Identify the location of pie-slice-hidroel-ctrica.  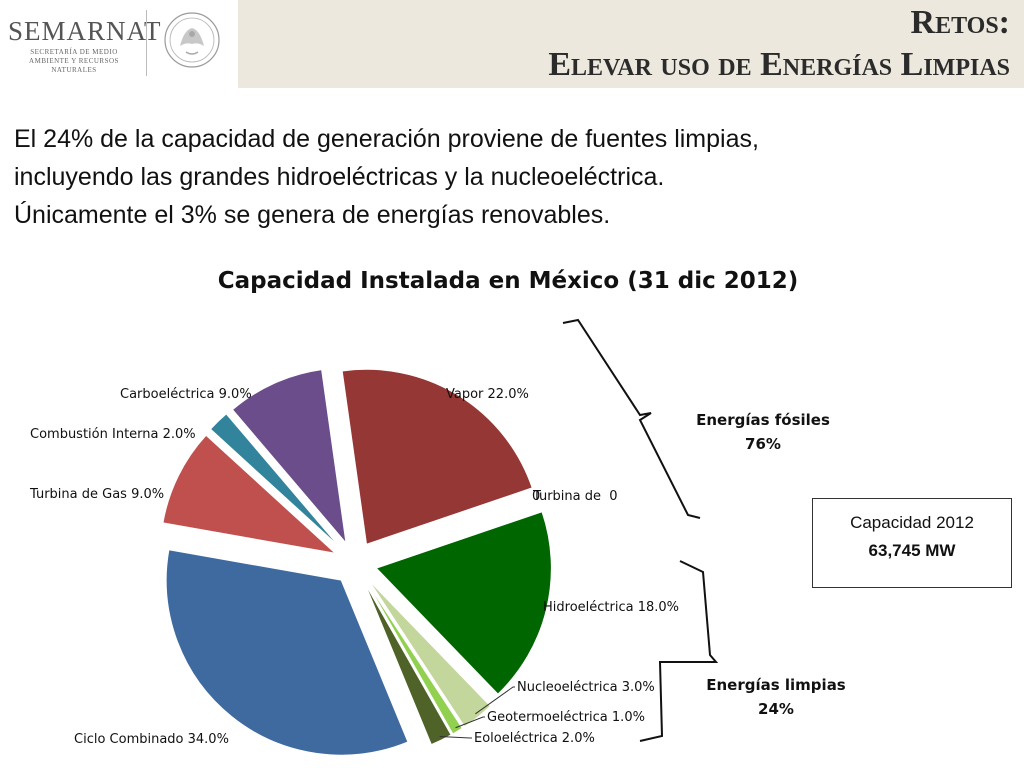
(463, 603).